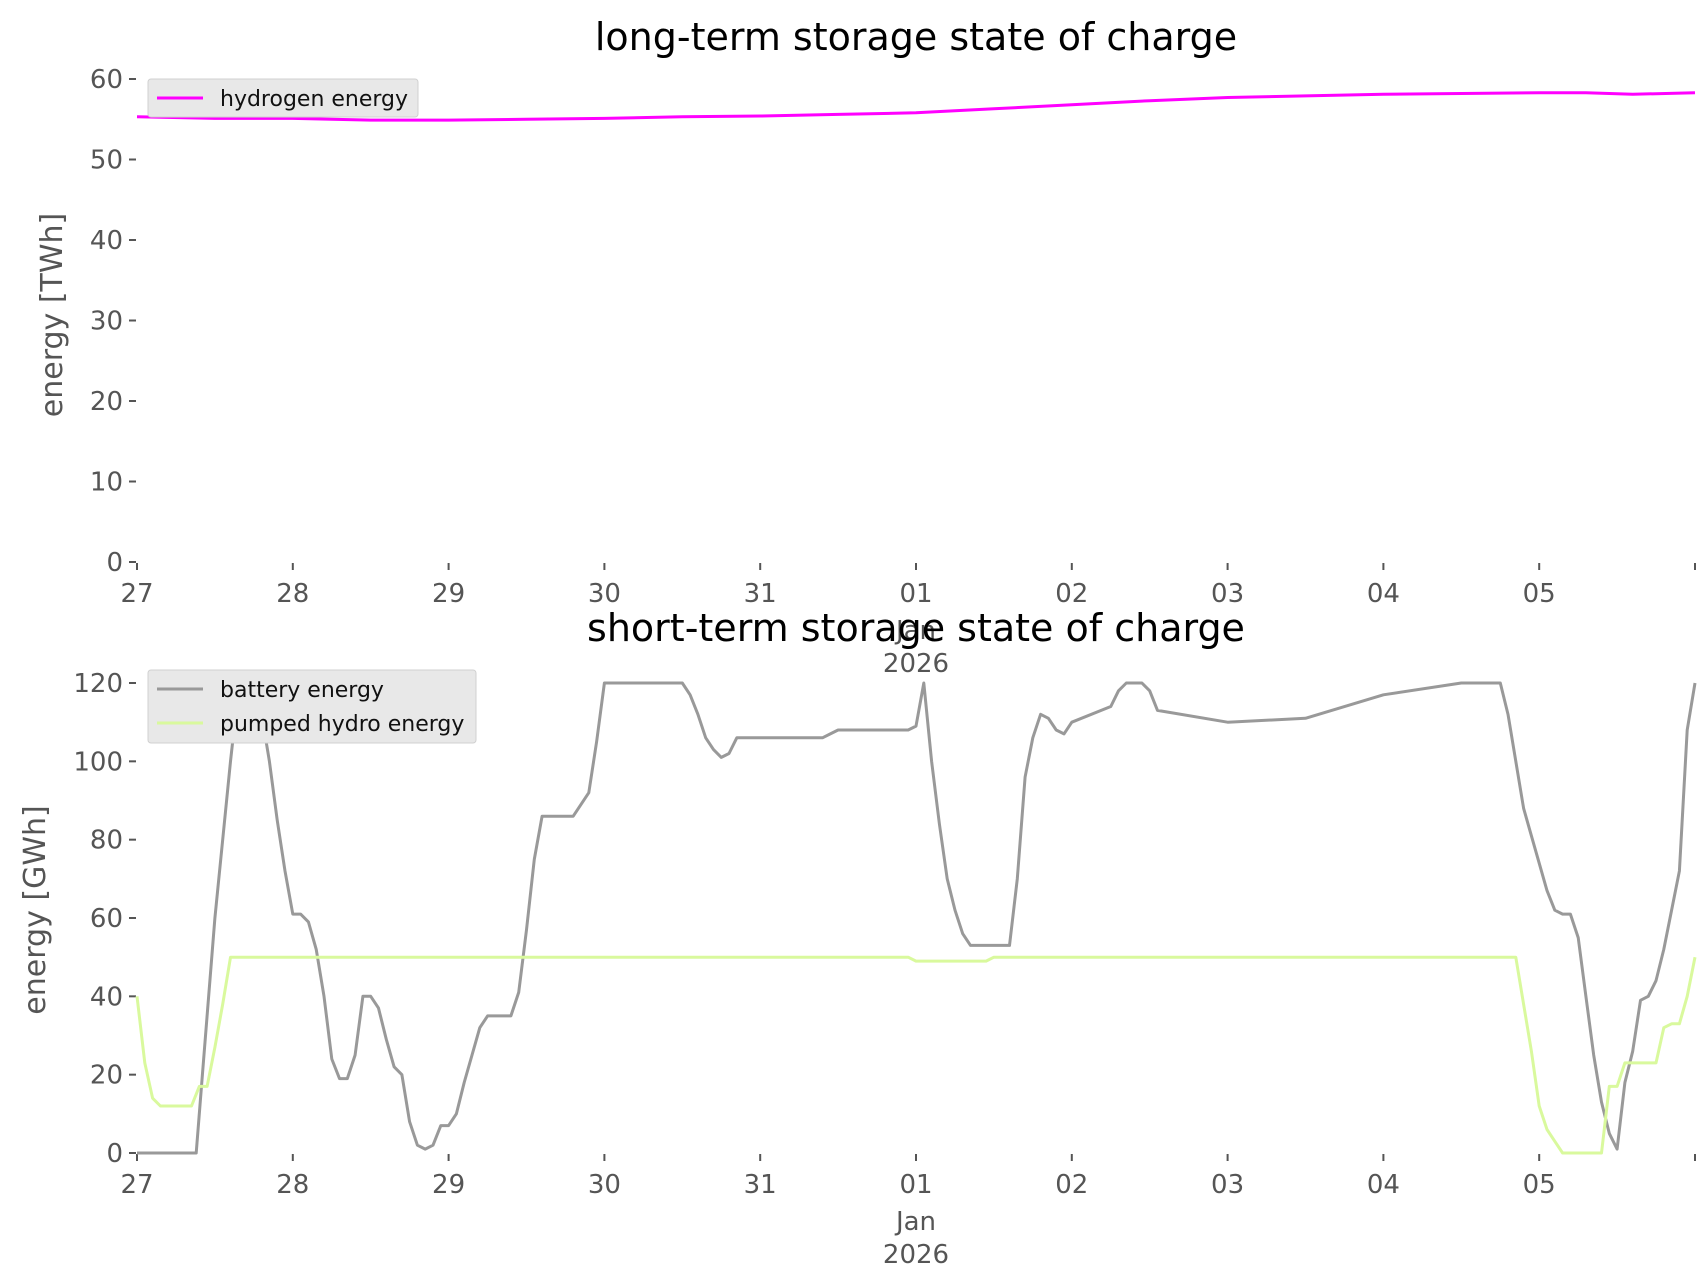  What do you see at coordinates (760, 1185) in the screenshot?
I see `short-term-xtick-label: 31` at bounding box center [760, 1185].